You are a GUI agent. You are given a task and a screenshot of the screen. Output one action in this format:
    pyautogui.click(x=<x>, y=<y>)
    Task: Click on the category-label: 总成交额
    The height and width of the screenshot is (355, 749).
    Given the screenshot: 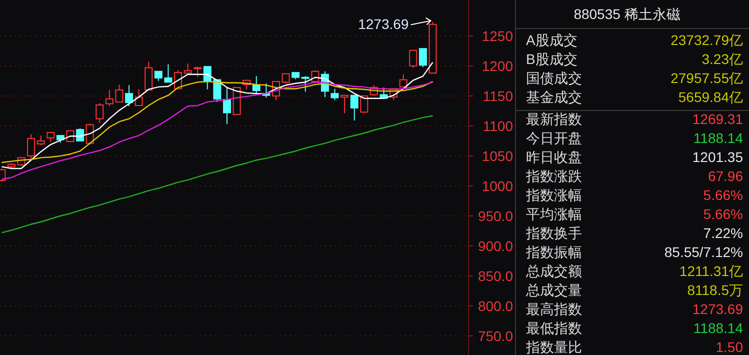 What is the action you would take?
    pyautogui.click(x=553, y=271)
    